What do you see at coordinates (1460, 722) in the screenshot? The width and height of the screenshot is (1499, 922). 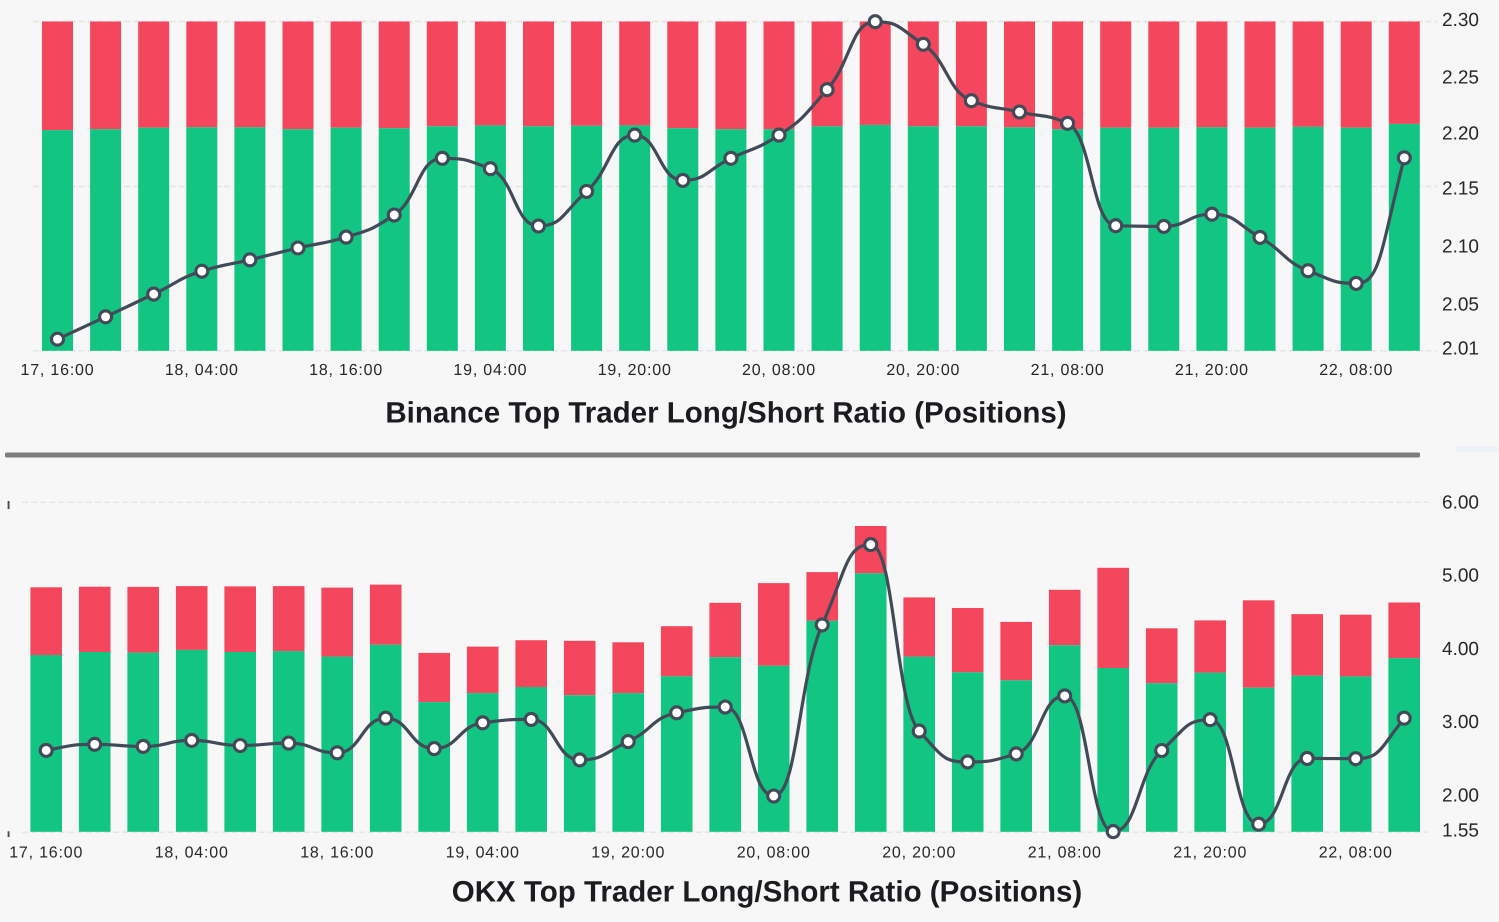 I see `svg-text: 3.00` at bounding box center [1460, 722].